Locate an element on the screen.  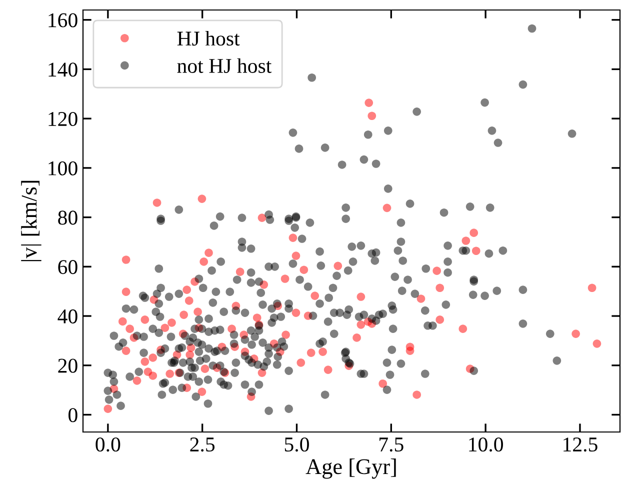
x-tick-label: 0.0 is located at coordinates (108, 444).